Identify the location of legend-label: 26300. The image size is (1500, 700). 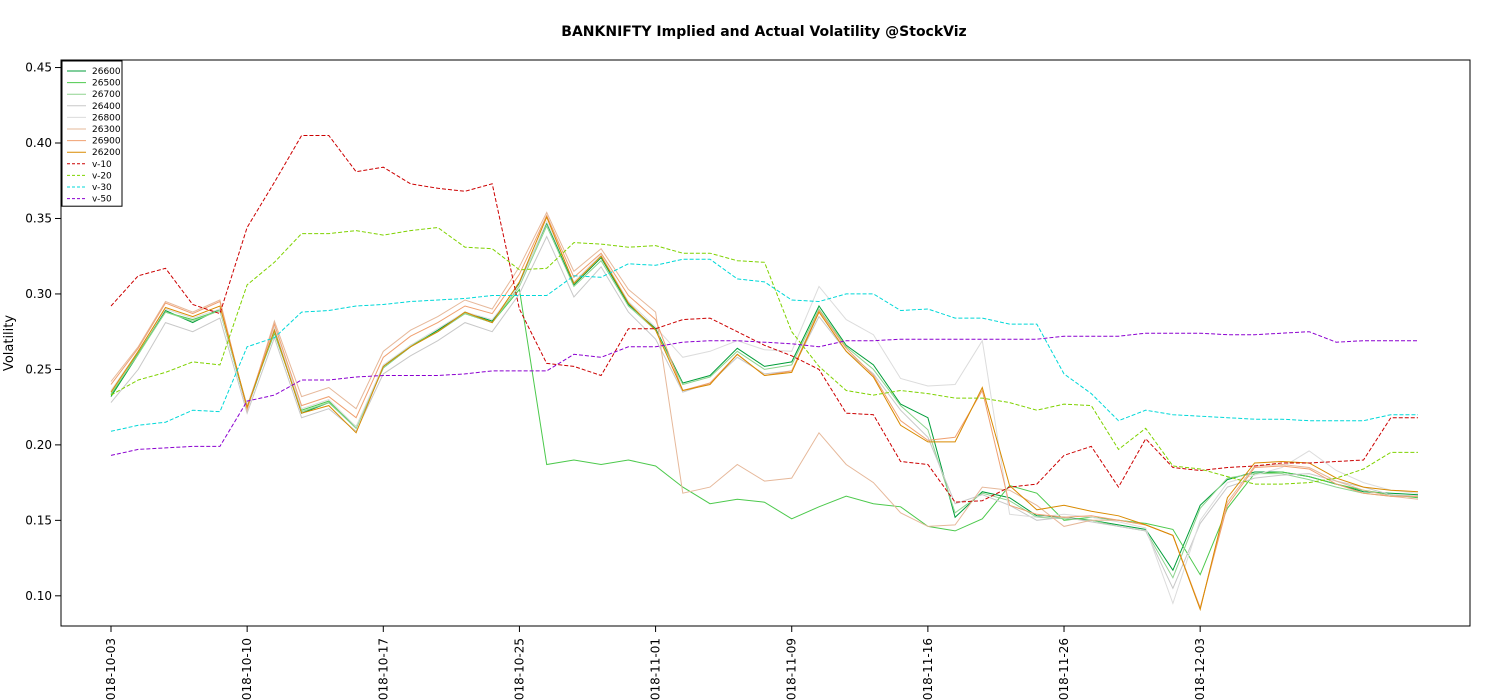
(106, 130).